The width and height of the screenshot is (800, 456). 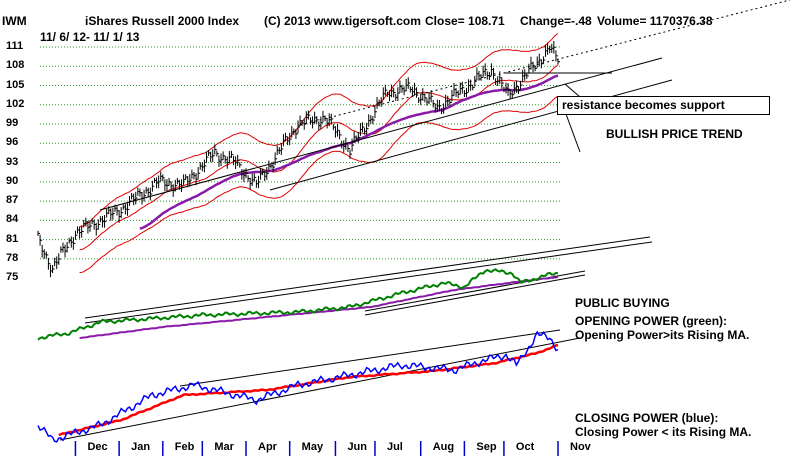 I want to click on month-label: Dec, so click(x=97, y=447).